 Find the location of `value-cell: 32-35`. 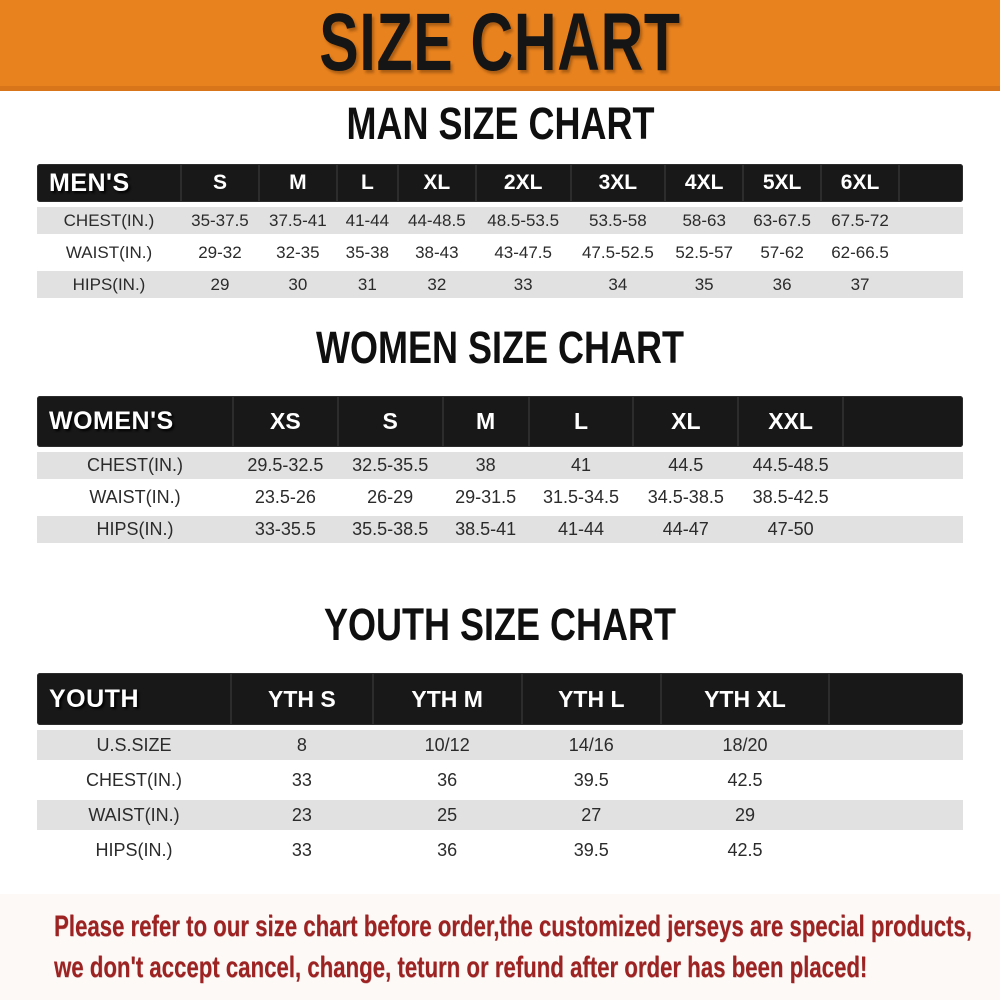

value-cell: 32-35 is located at coordinates (298, 252).